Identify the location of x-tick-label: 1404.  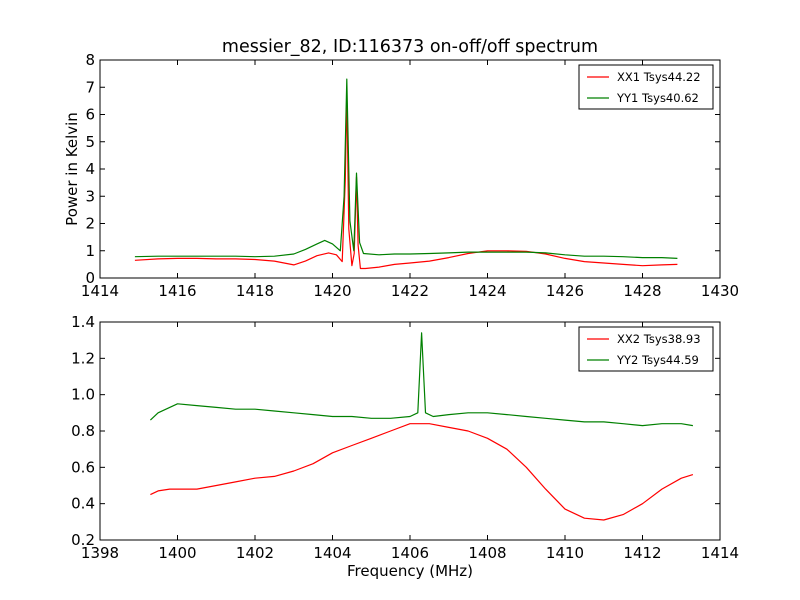
(332, 553).